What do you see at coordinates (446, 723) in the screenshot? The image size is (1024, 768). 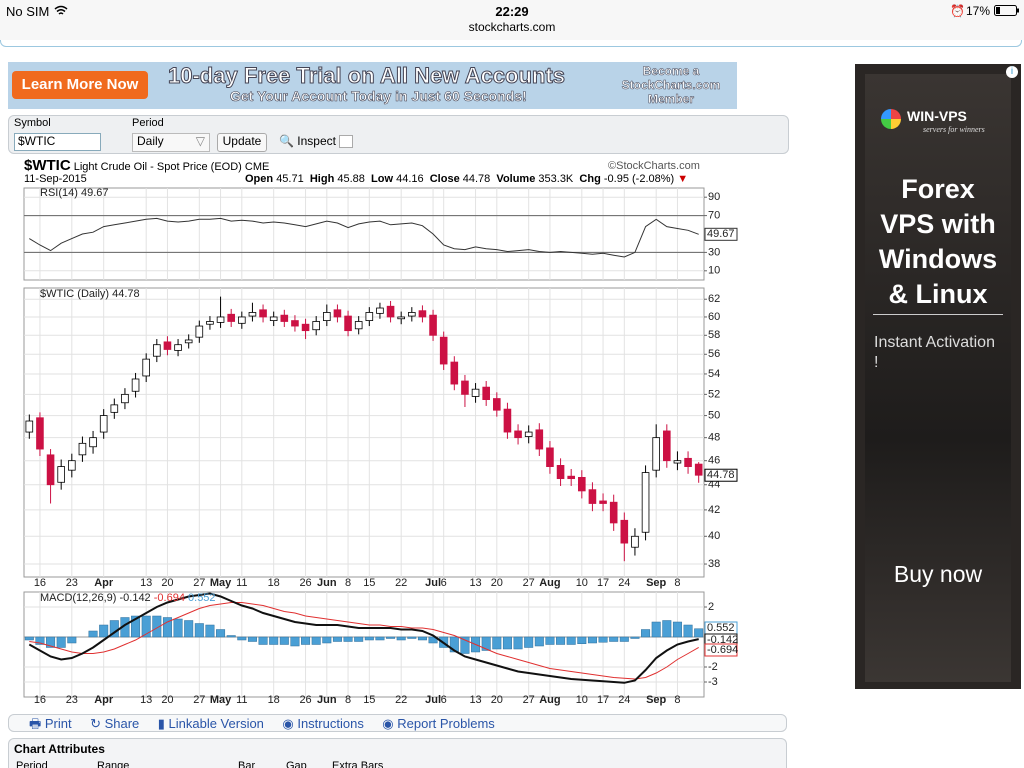 I see `link-text: Report Problems` at bounding box center [446, 723].